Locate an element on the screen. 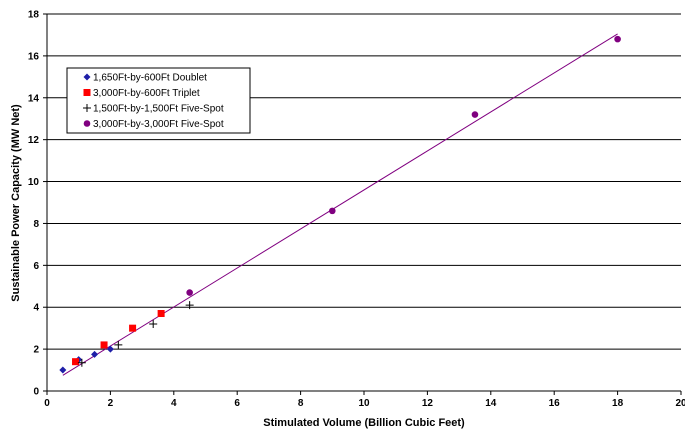 Image resolution: width=685 pixels, height=434 pixels. legend-box is located at coordinates (158, 100).